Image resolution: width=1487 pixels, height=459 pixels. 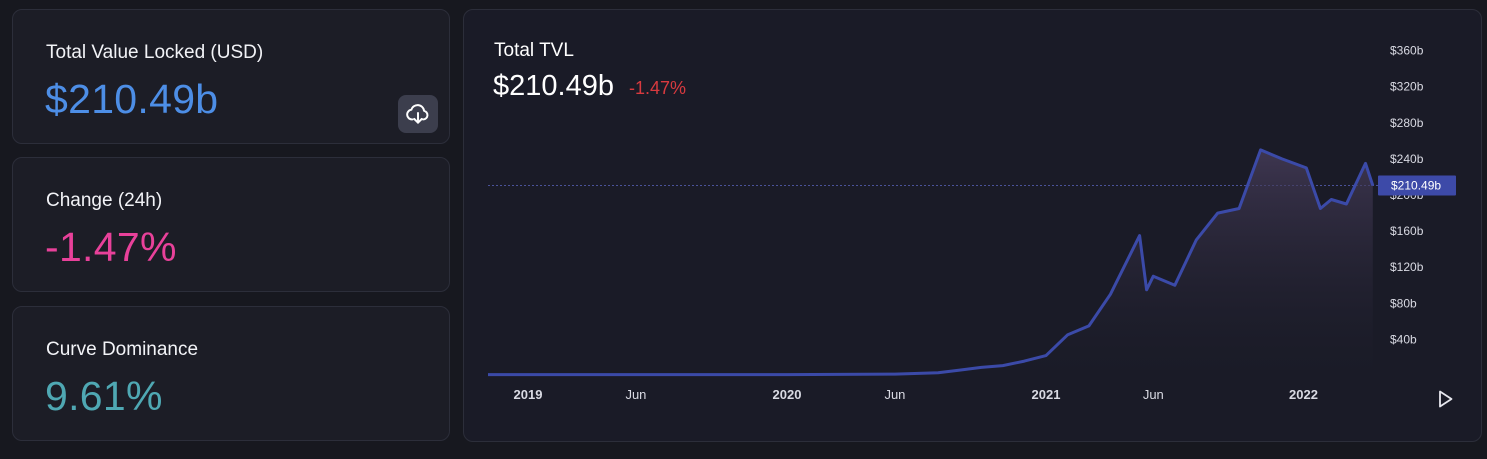 What do you see at coordinates (231, 224) in the screenshot?
I see `change-card: Change (24h) -1.47%` at bounding box center [231, 224].